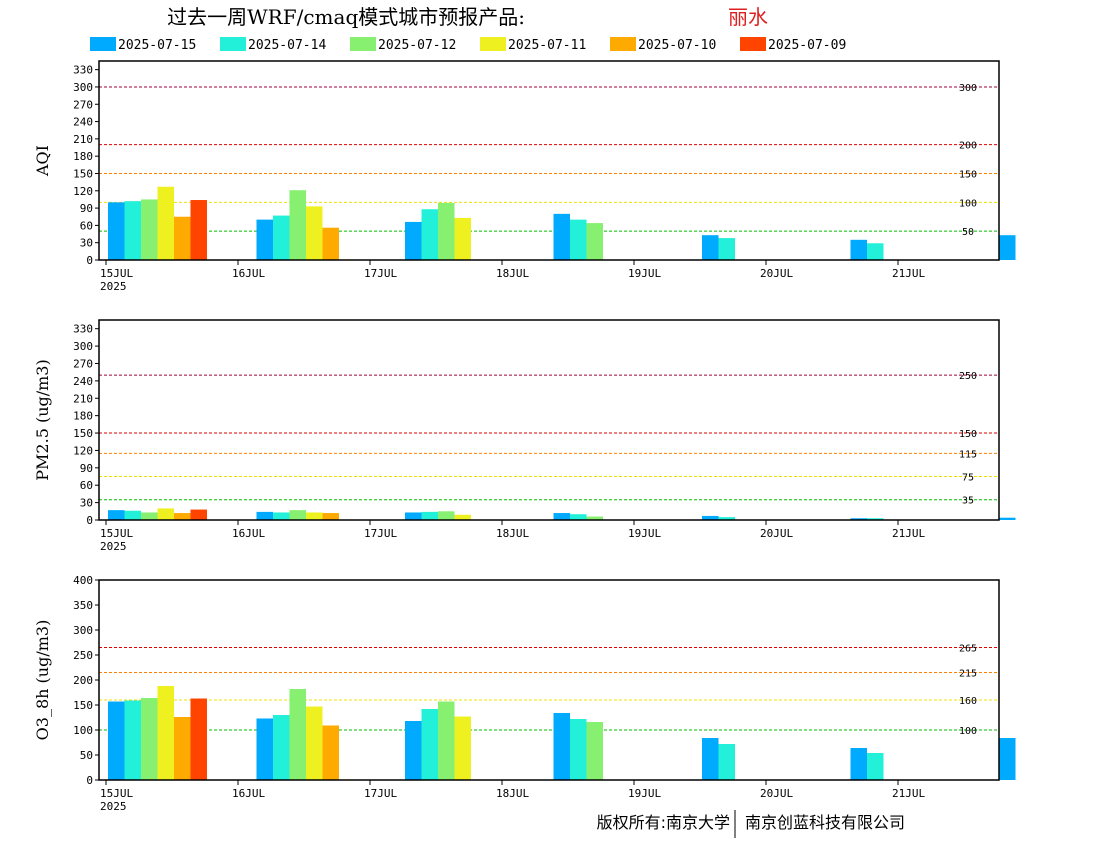 The image size is (1100, 850). Describe the element at coordinates (83, 398) in the screenshot. I see `pm25-ytick-label-210: 210` at that location.